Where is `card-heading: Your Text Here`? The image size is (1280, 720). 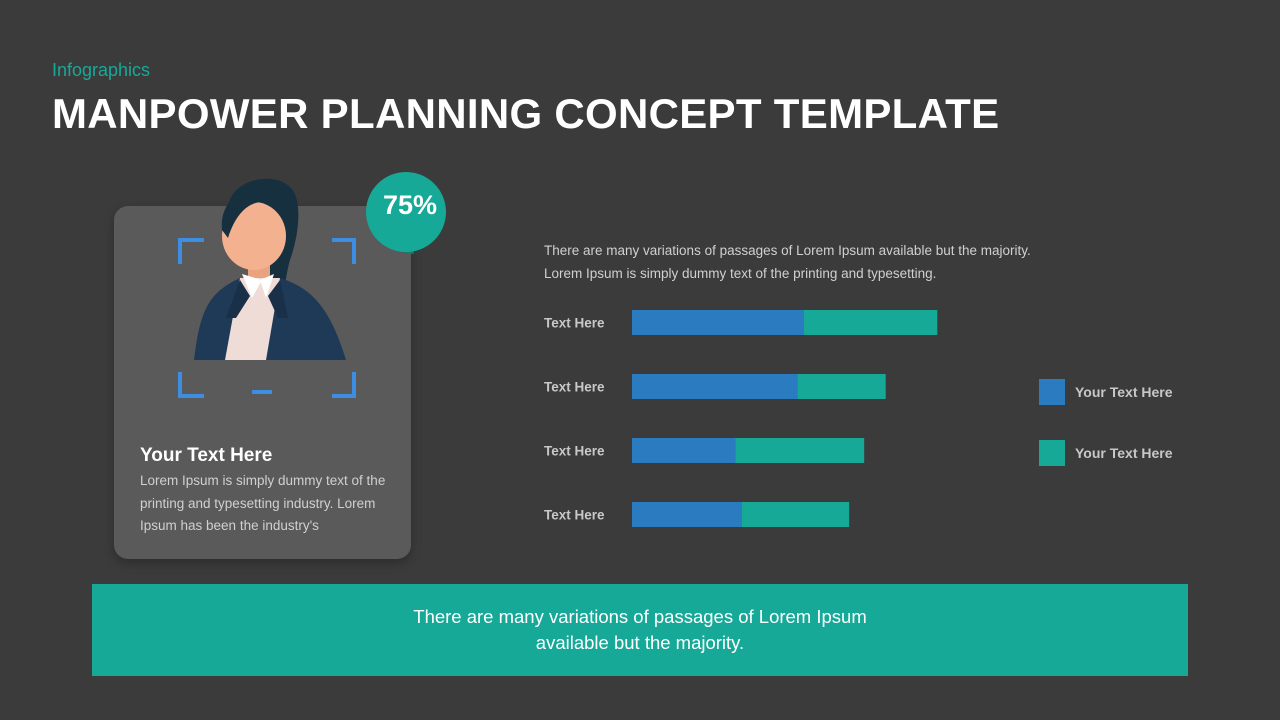
card-heading: Your Text Here is located at coordinates (206, 455).